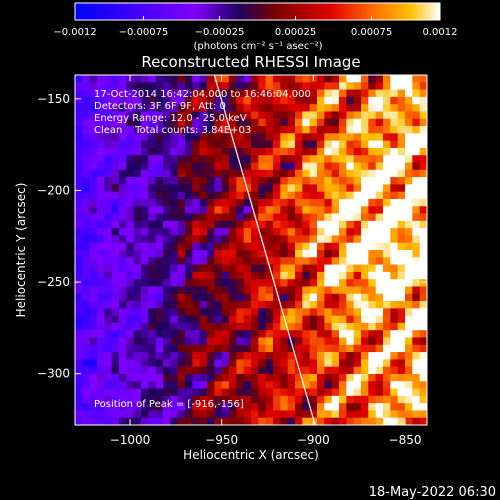 This screenshot has height=500, width=500. What do you see at coordinates (172, 130) in the screenshot?
I see `annotation-method-counts: Clean Total counts: 3.84E+03` at bounding box center [172, 130].